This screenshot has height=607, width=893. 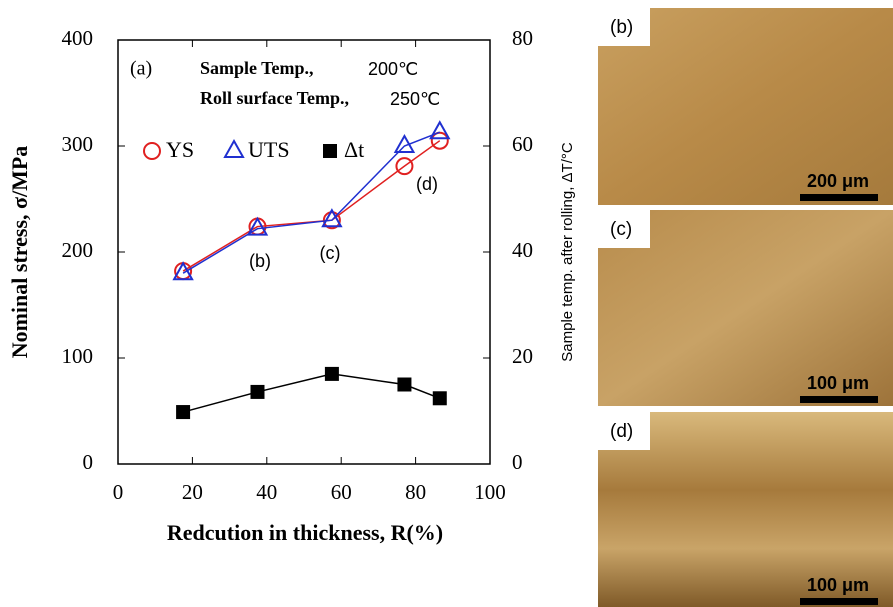 What do you see at coordinates (260, 261) in the screenshot?
I see `point-label: (b)` at bounding box center [260, 261].